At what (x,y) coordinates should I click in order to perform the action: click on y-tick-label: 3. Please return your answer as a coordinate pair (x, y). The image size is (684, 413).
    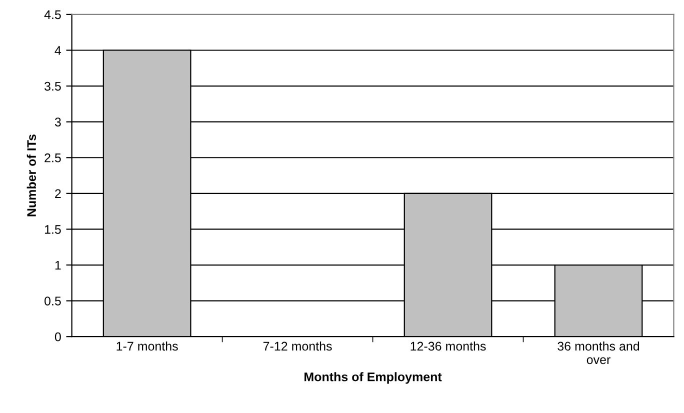
    Looking at the image, I should click on (57, 122).